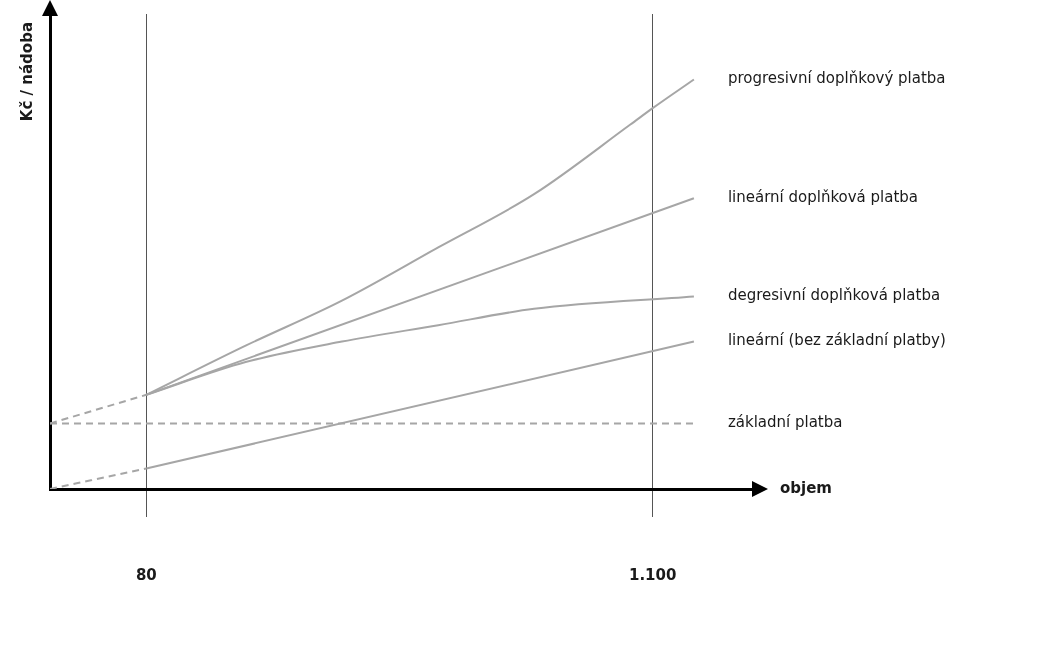  I want to click on text: lineární (bez základní platby), so click(836, 340).